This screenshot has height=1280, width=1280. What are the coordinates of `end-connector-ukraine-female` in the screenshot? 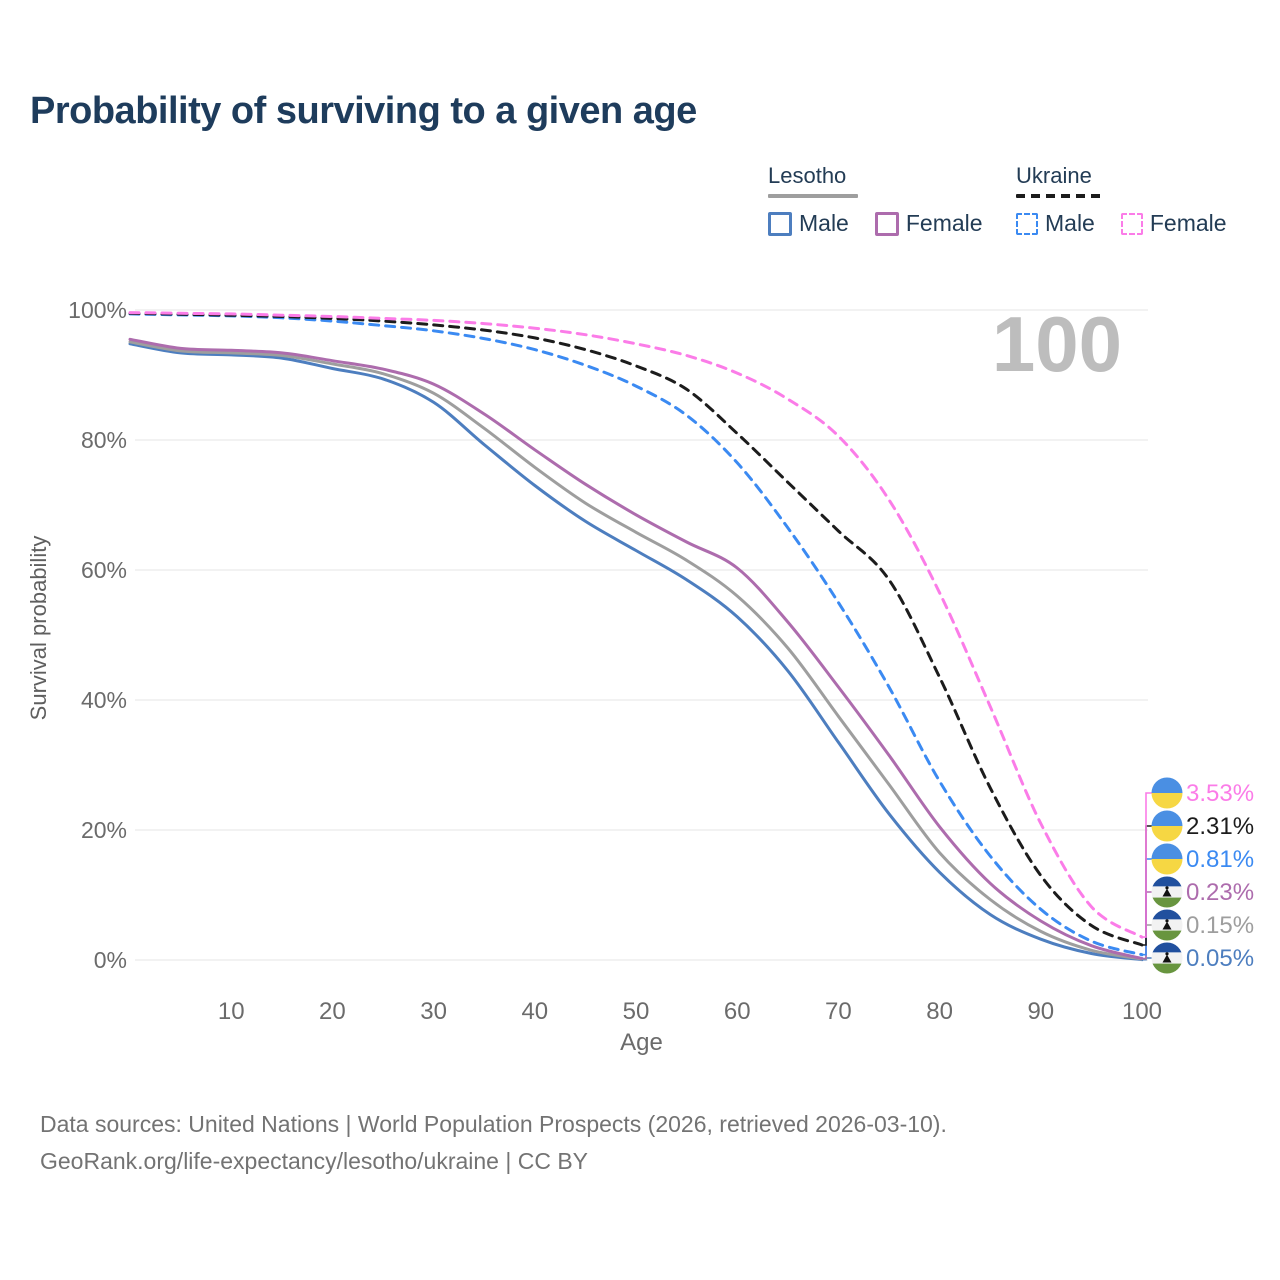 It's located at (1147, 865).